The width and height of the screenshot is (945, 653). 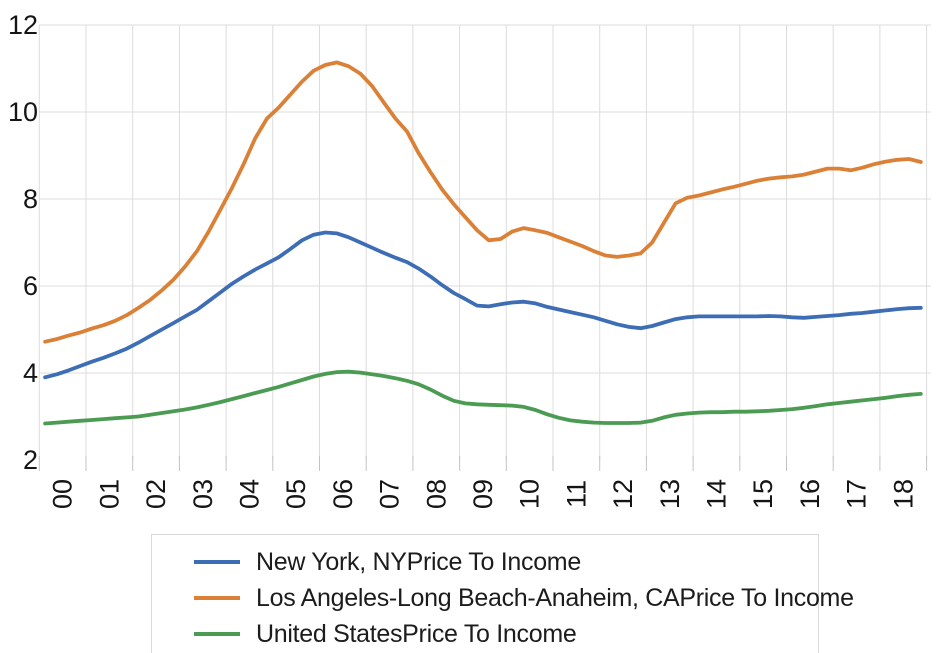 I want to click on x-axis-label-12: 12, so click(x=623, y=494).